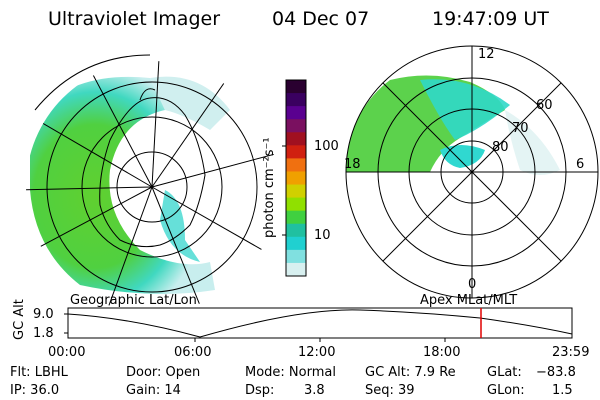 Image resolution: width=600 pixels, height=400 pixels. What do you see at coordinates (314, 390) in the screenshot?
I see `status-dsp-value: 3.8` at bounding box center [314, 390].